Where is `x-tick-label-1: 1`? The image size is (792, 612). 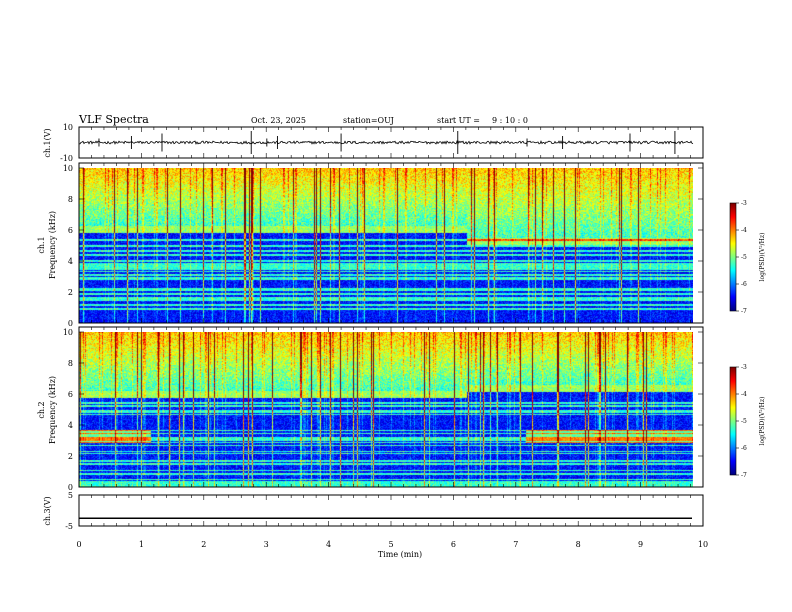
x-tick-label-1: 1 is located at coordinates (141, 544).